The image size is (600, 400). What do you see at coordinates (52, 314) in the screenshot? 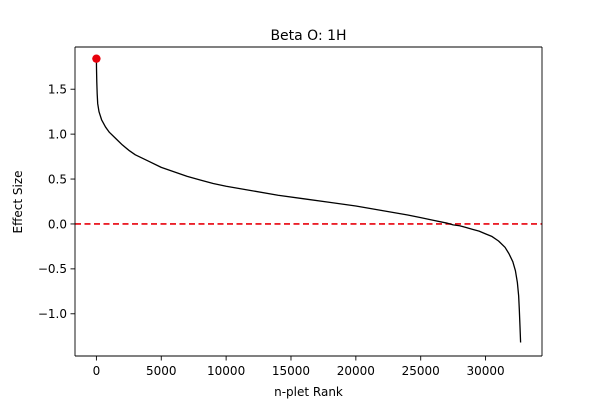
I see `y-tick-label: −1.0` at bounding box center [52, 314].